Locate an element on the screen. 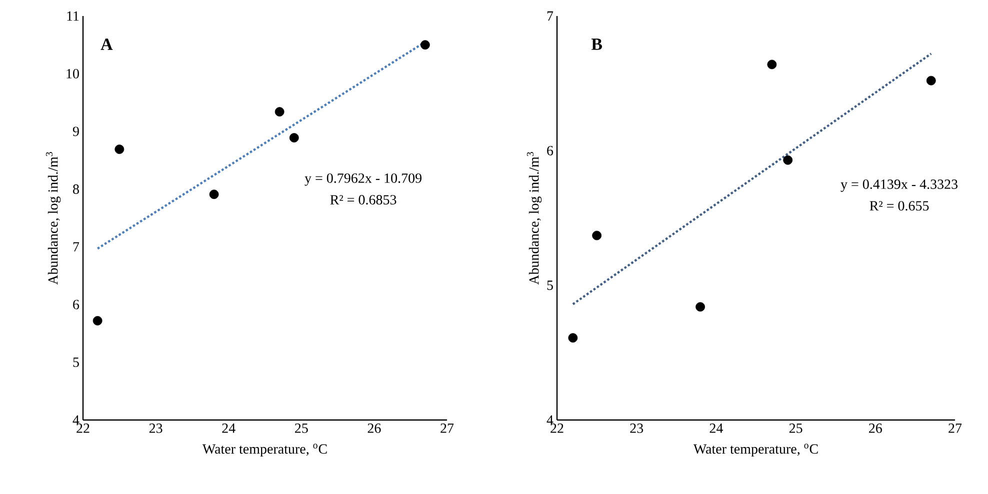  annotation: y = 0.7962x - 10.709 is located at coordinates (363, 179).